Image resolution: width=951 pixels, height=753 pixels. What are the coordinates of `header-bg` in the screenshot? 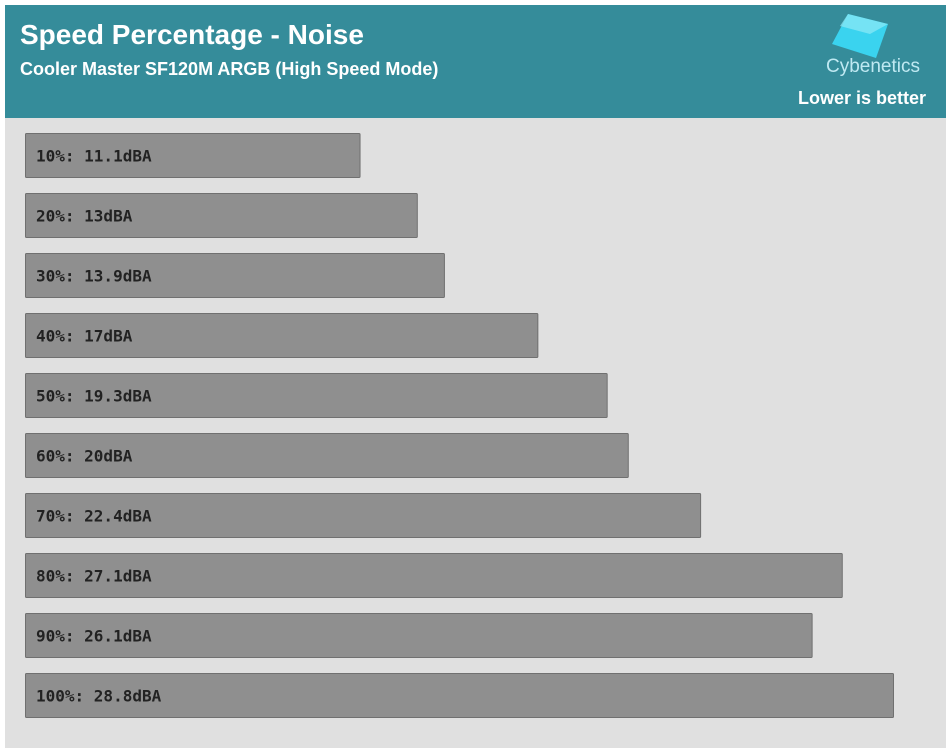 It's located at (475, 61).